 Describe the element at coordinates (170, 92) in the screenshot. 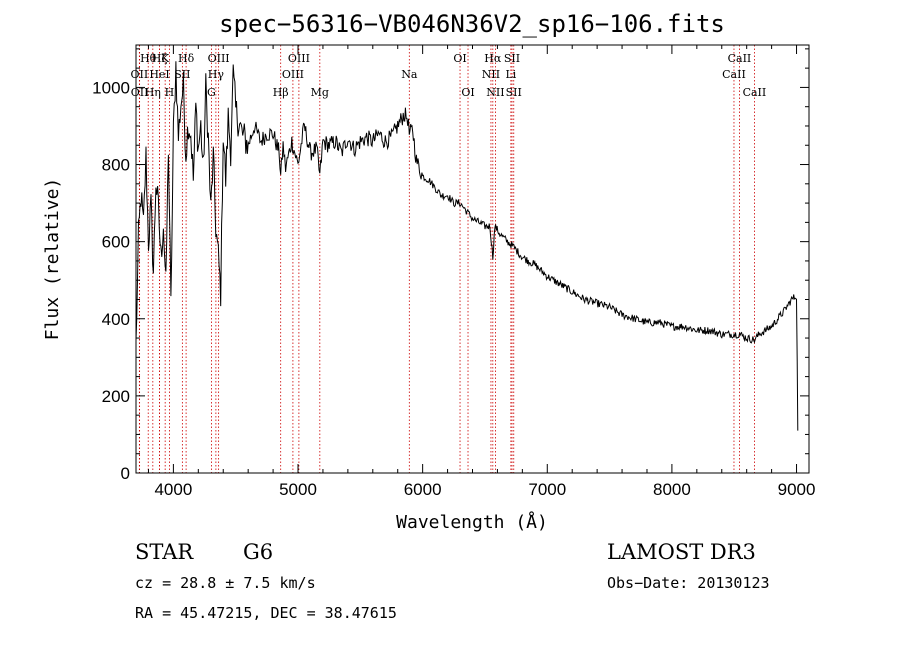

I see `line-marker-label: H` at that location.